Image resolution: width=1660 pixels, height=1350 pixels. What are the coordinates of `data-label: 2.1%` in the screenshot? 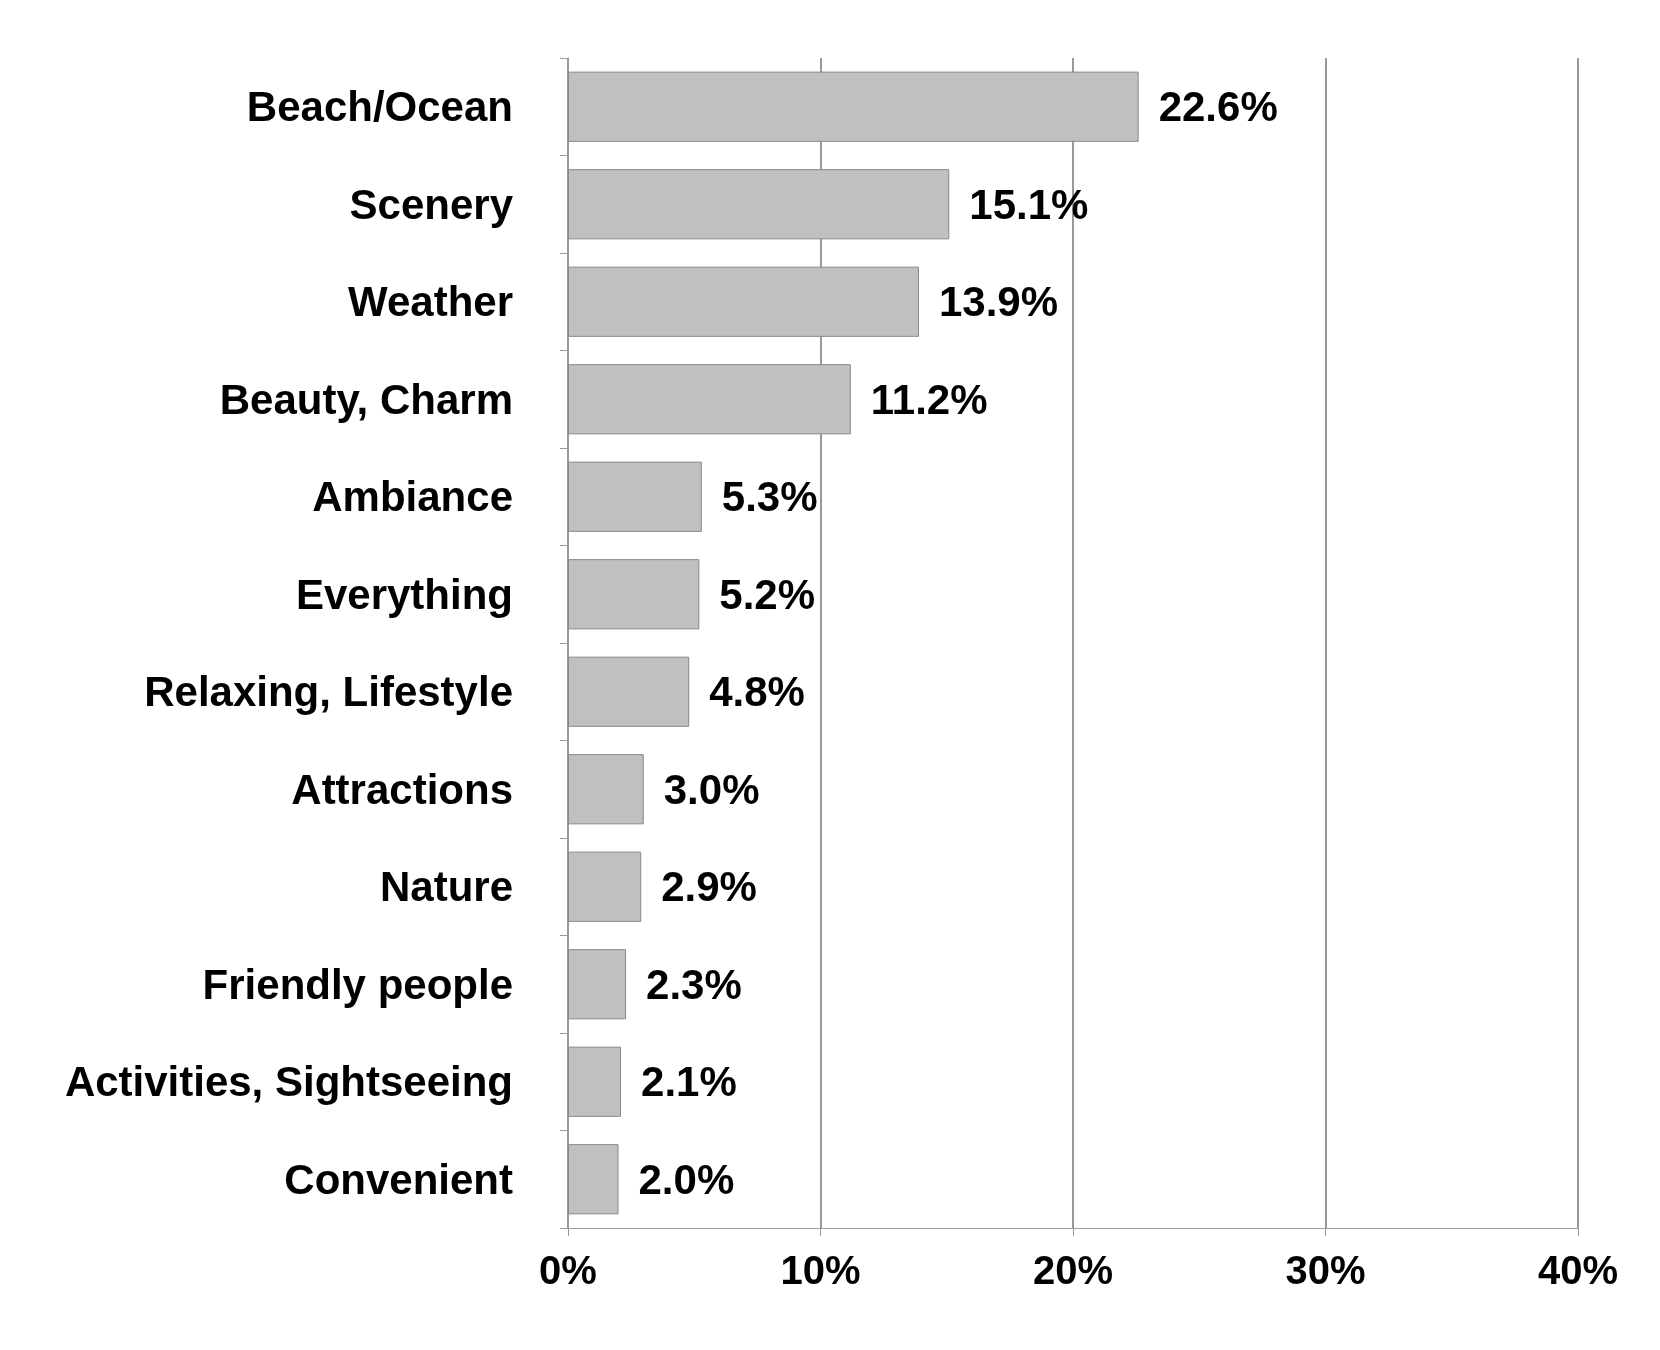 It's located at (689, 1082).